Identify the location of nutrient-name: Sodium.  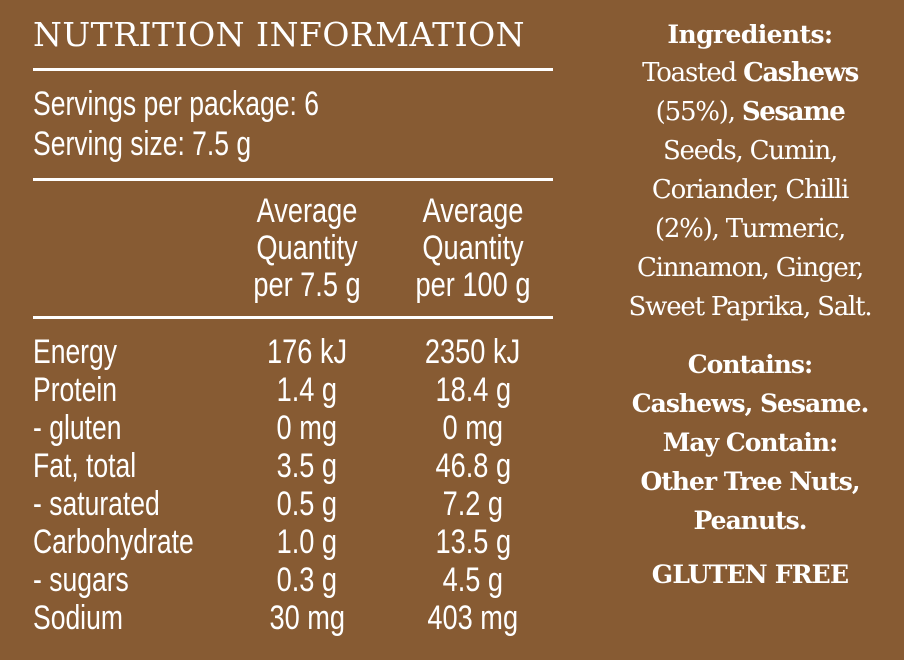
(78, 618).